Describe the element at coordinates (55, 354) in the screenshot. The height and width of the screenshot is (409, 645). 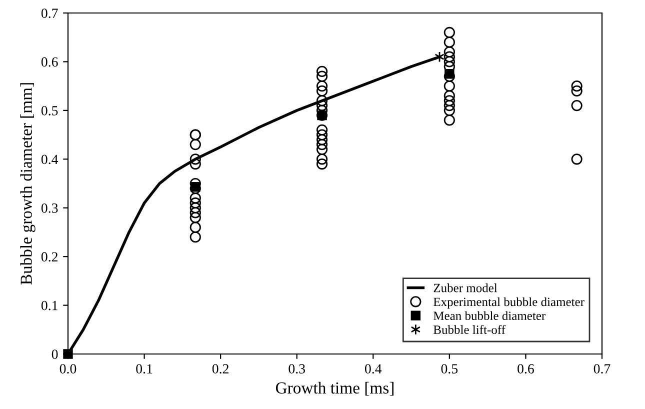
I see `y-tick-label: 0` at that location.